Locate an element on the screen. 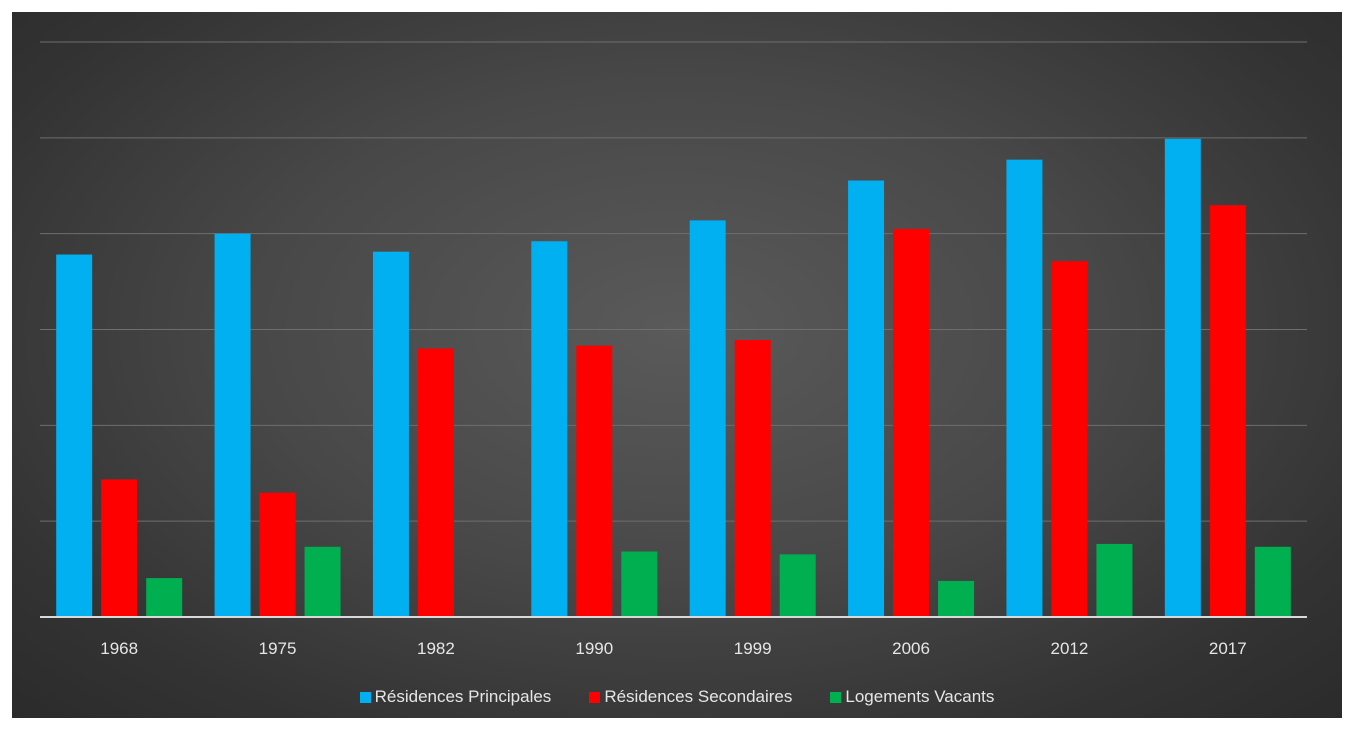 The width and height of the screenshot is (1356, 731). x-tick-label-2006: 2006 is located at coordinates (911, 648).